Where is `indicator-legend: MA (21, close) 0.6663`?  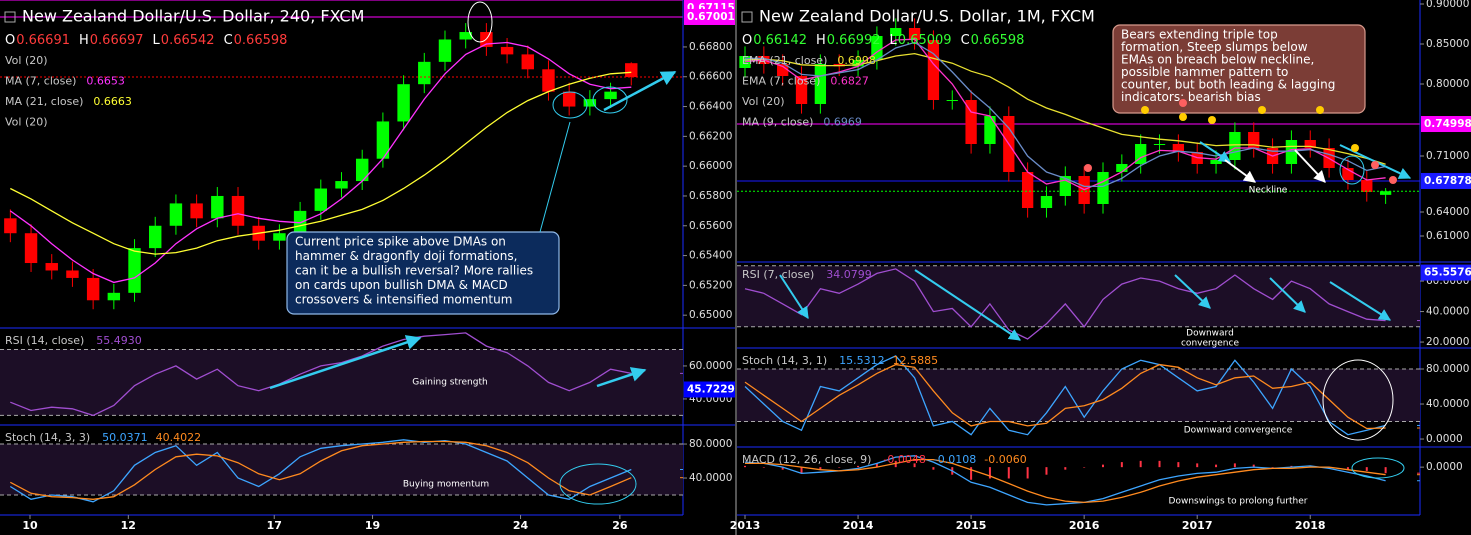 indicator-legend: MA (21, close) 0.6663 is located at coordinates (68, 101).